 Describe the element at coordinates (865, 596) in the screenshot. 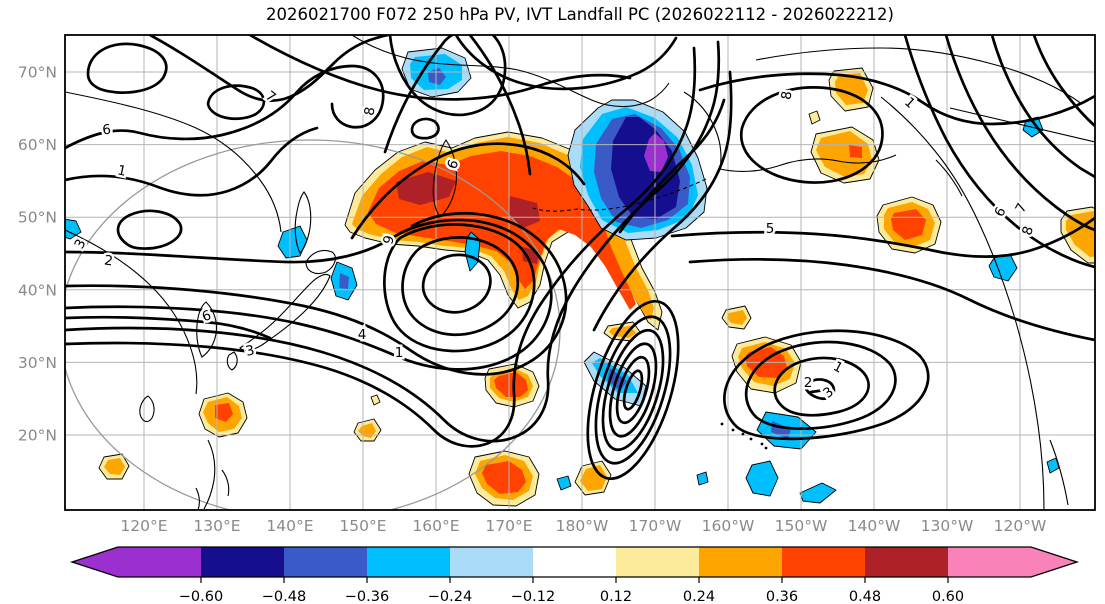

I see `svg-text: 0.48` at that location.